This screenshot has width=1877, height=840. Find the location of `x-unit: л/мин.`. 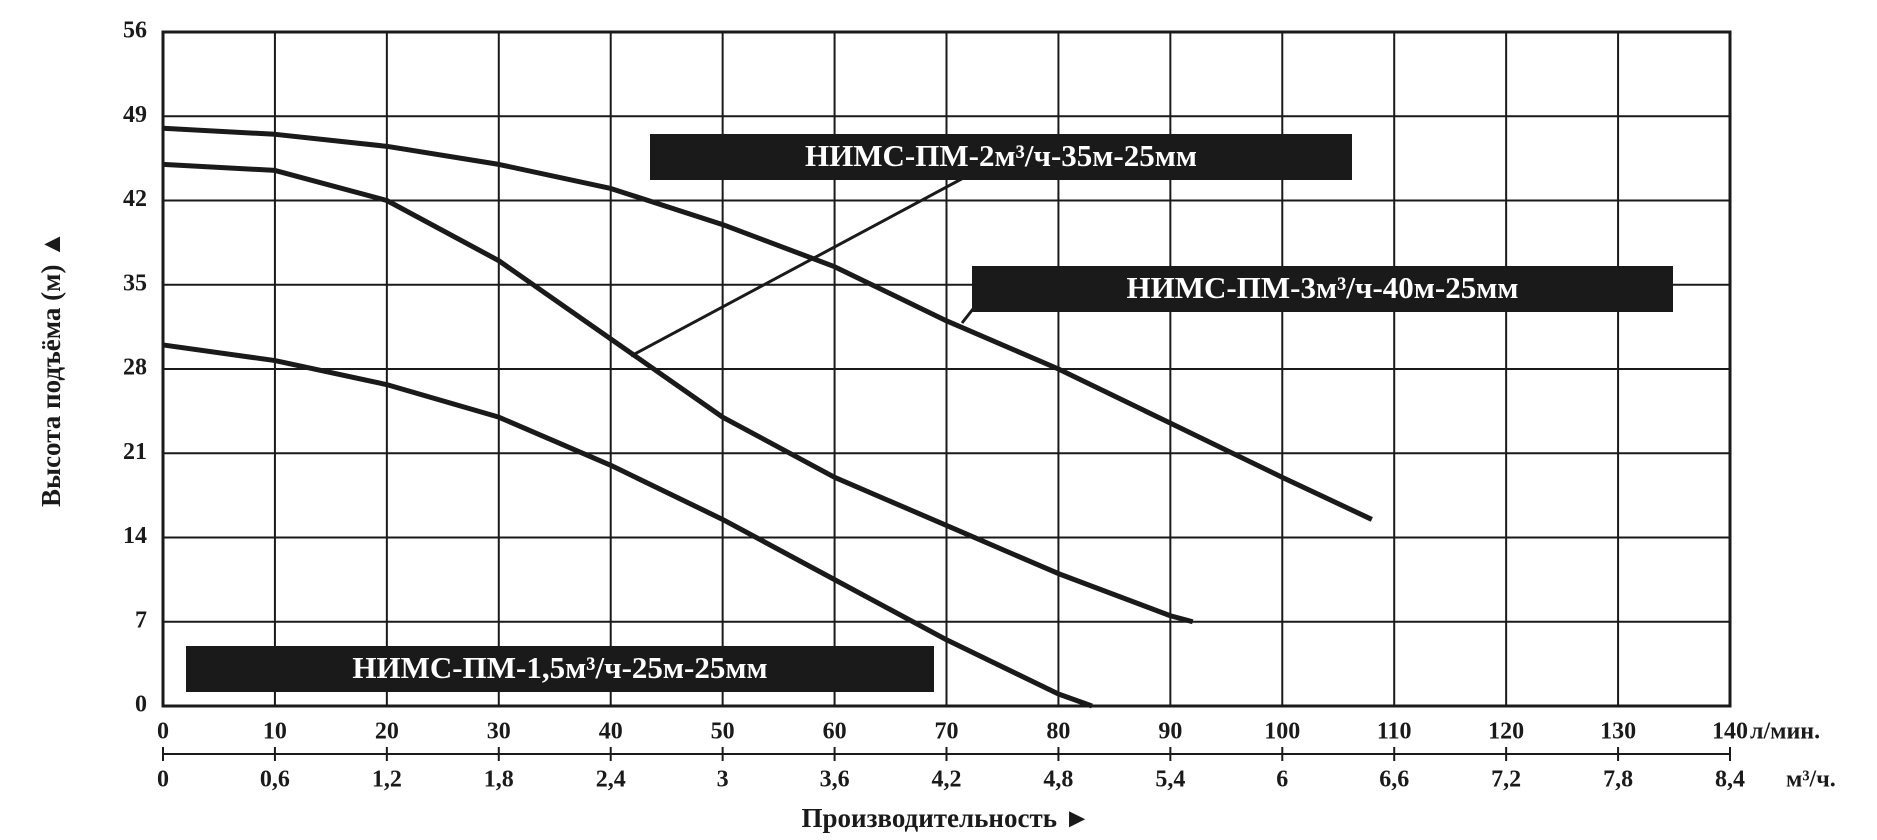

x-unit: л/мин. is located at coordinates (1785, 732).